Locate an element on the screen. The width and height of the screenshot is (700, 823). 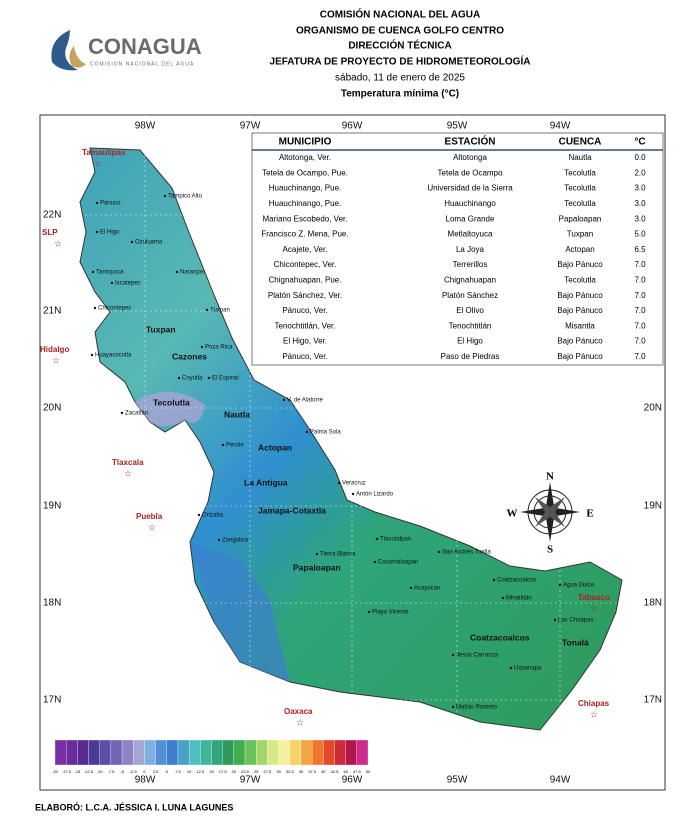
table-cell: 7.0 is located at coordinates (640, 325).